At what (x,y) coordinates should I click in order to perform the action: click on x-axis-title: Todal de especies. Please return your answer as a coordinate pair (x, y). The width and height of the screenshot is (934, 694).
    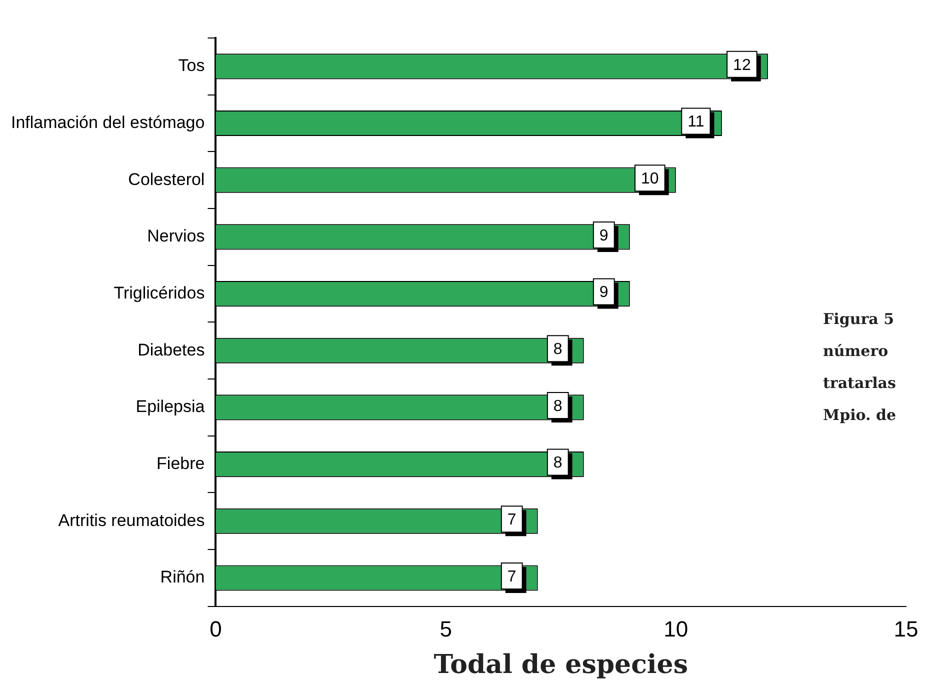
    Looking at the image, I should click on (561, 665).